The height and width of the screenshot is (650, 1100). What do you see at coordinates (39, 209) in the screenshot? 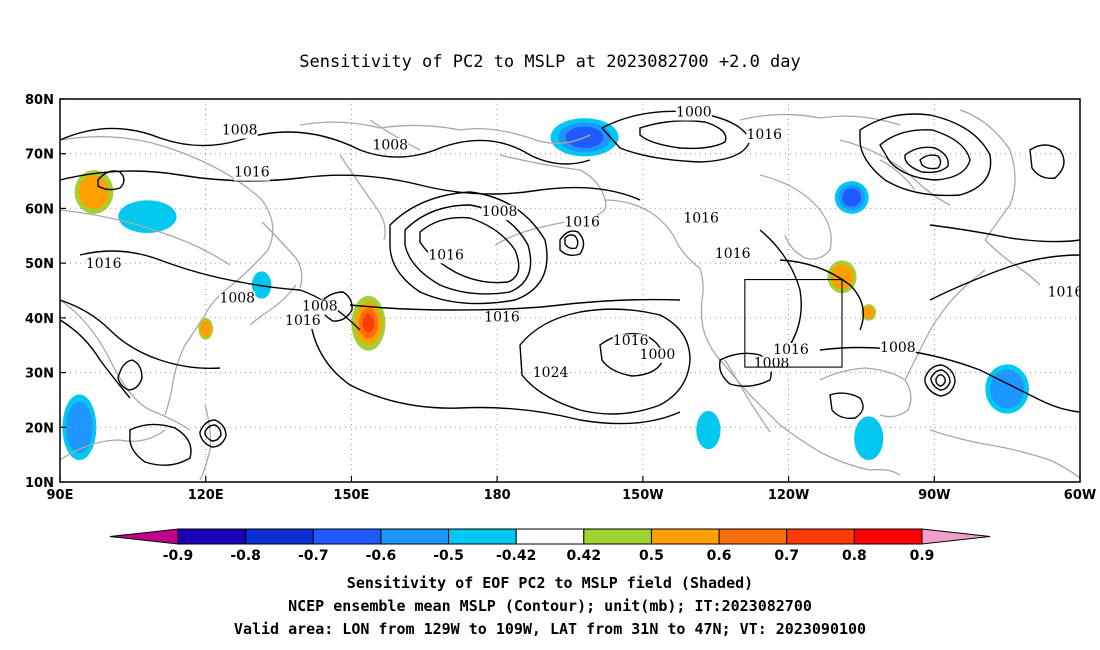
I see `y-tick-label: 60N` at bounding box center [39, 209].